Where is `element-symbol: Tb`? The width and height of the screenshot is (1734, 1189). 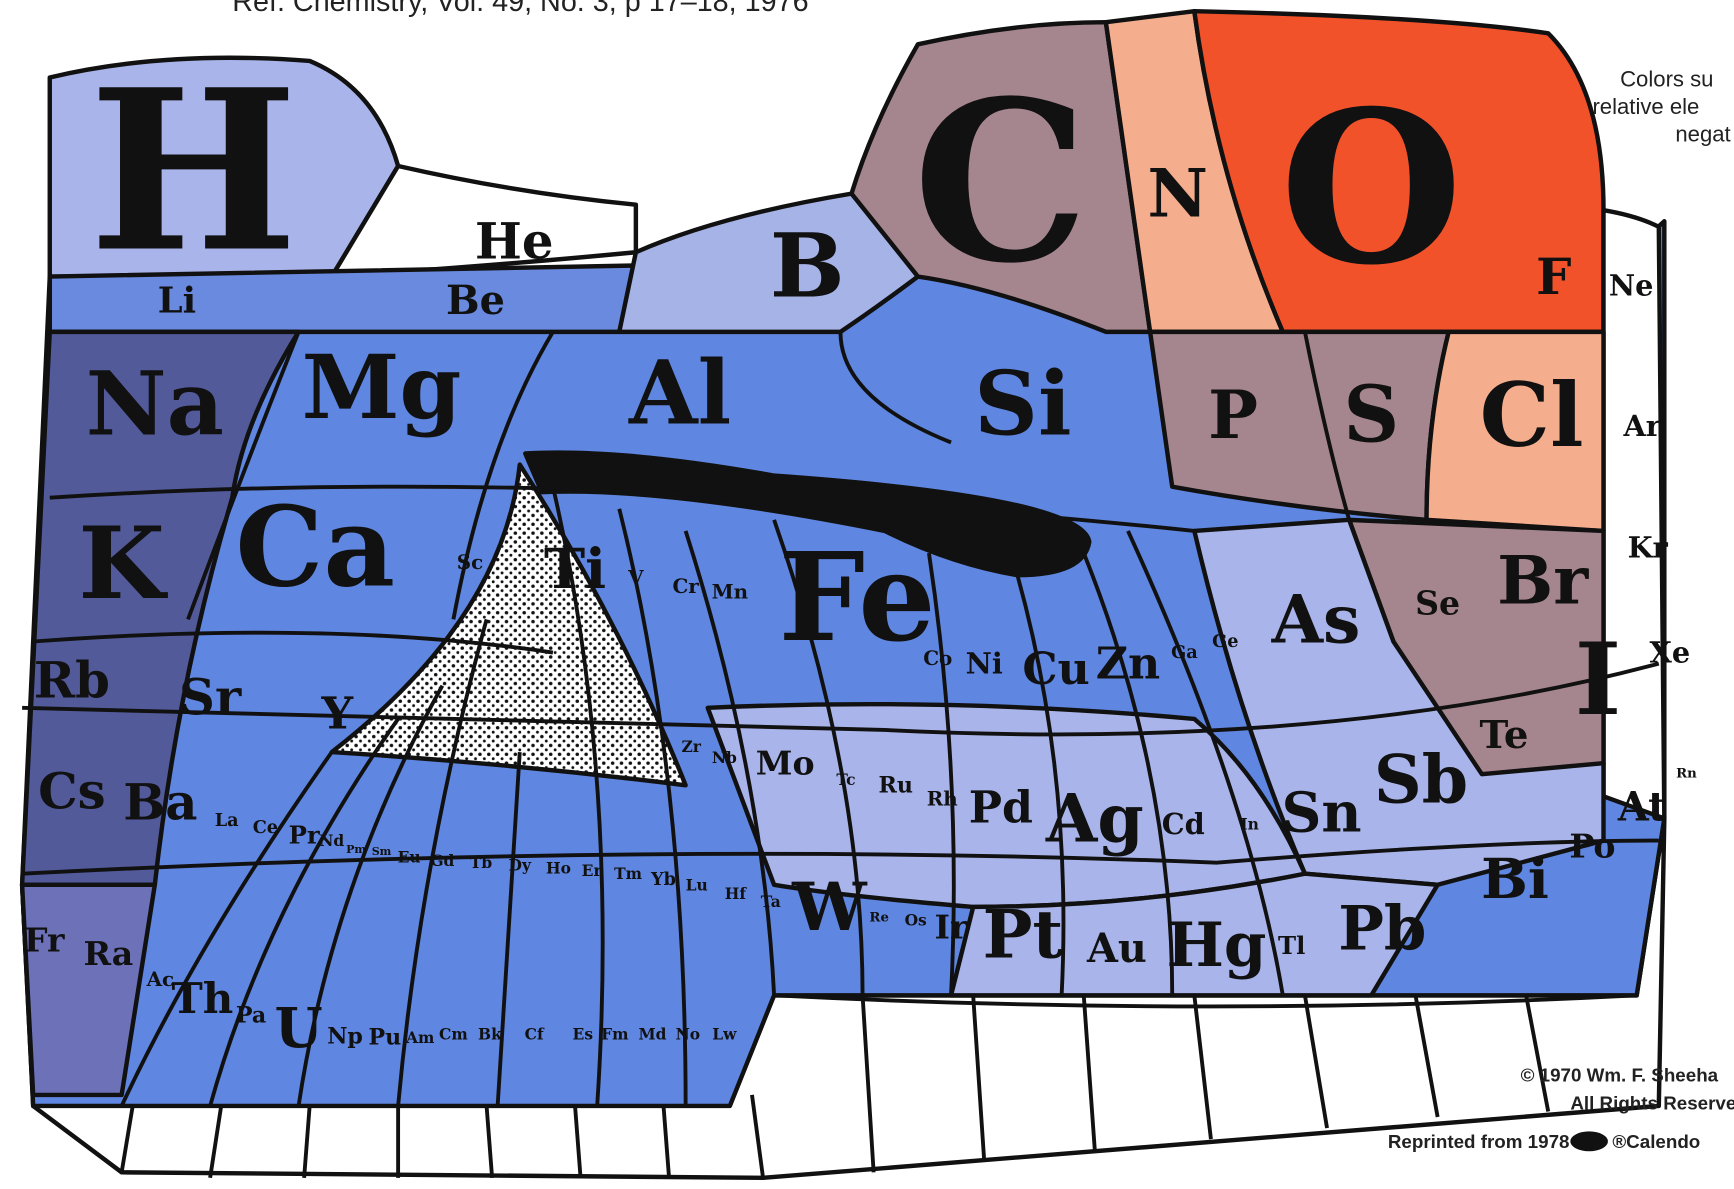 element-symbol: Tb is located at coordinates (481, 862).